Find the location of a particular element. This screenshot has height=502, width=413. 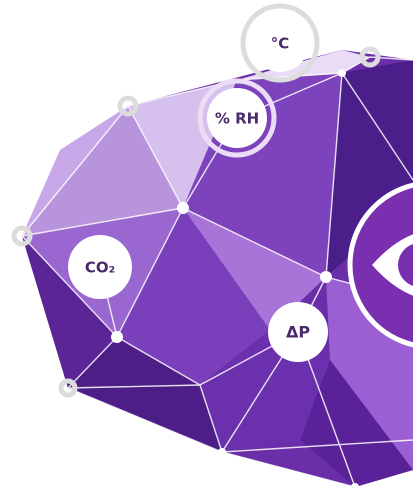

node-label: CO₂ is located at coordinates (100, 268).